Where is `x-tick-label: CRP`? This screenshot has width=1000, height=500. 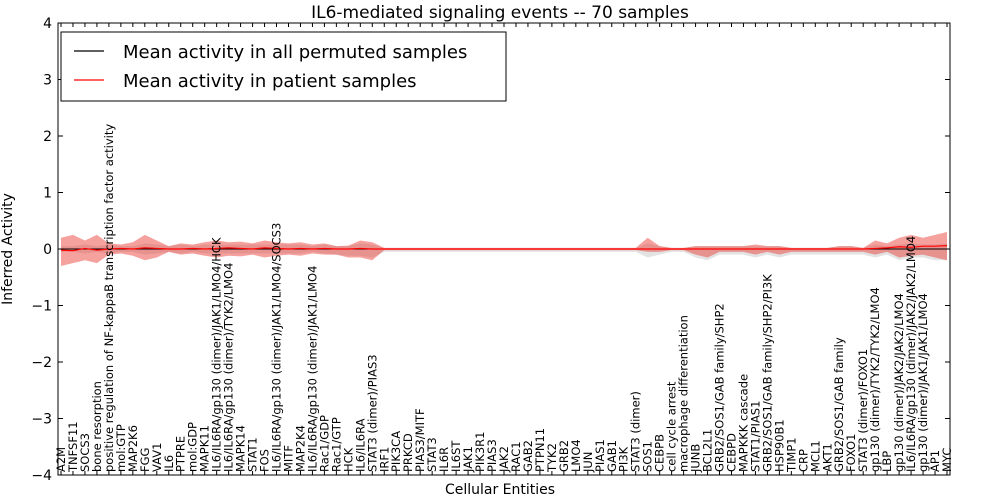
x-tick-label: CRP is located at coordinates (803, 460).